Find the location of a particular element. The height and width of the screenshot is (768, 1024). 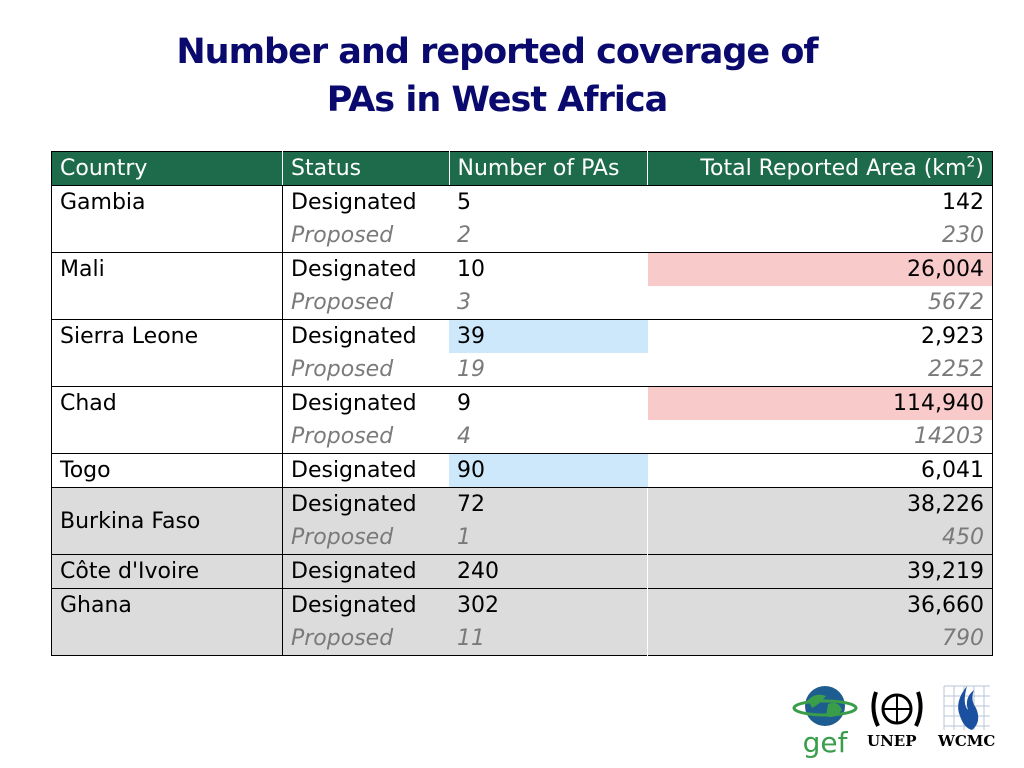

country-cell: Chad is located at coordinates (167, 420).